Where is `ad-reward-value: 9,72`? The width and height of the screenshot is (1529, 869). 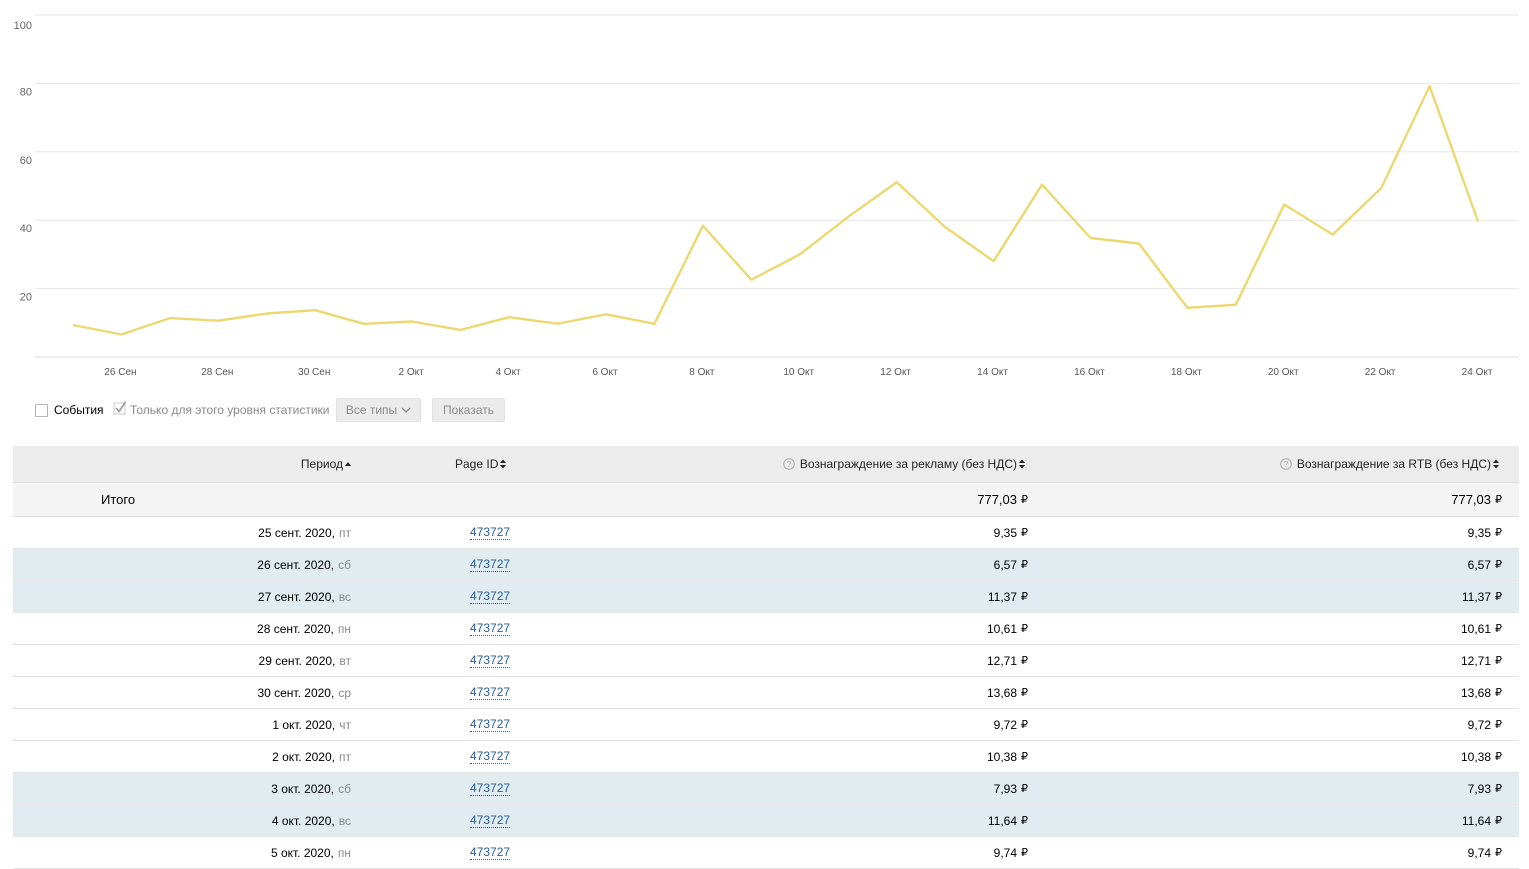
ad-reward-value: 9,72 is located at coordinates (1005, 724).